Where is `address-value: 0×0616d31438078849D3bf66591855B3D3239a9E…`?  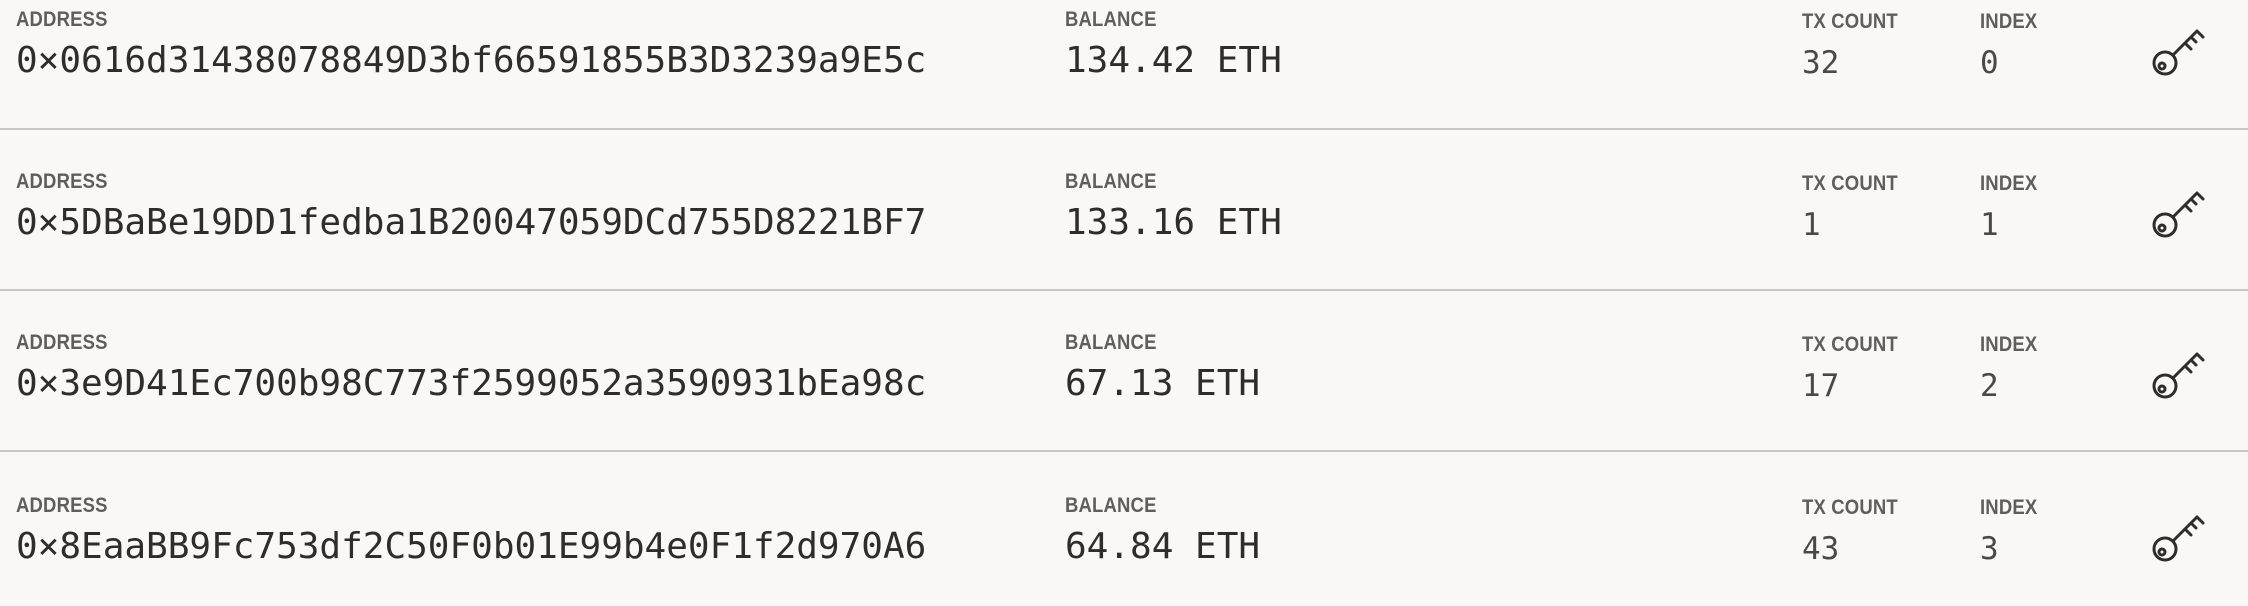
address-value: 0×0616d31438078849D3bf66591855B3D3239a9E… is located at coordinates (471, 60).